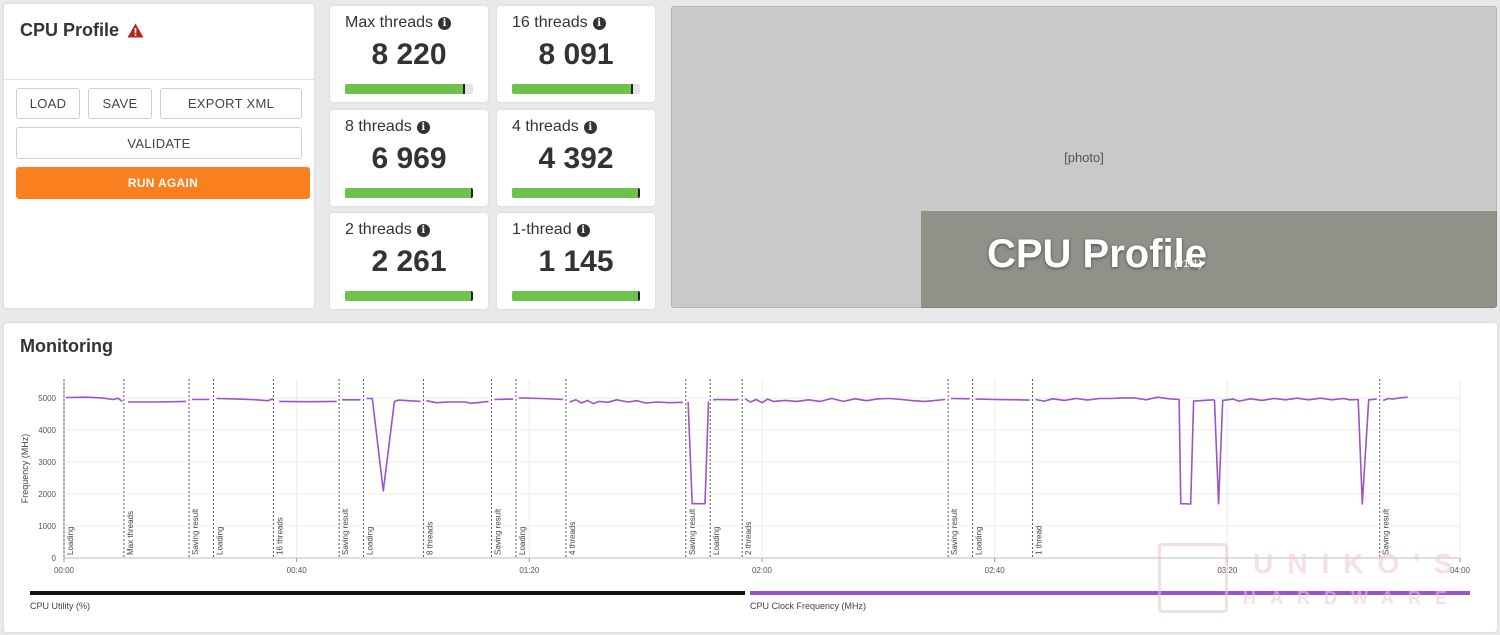  What do you see at coordinates (120, 103) in the screenshot?
I see `save-button: SAVE` at bounding box center [120, 103].